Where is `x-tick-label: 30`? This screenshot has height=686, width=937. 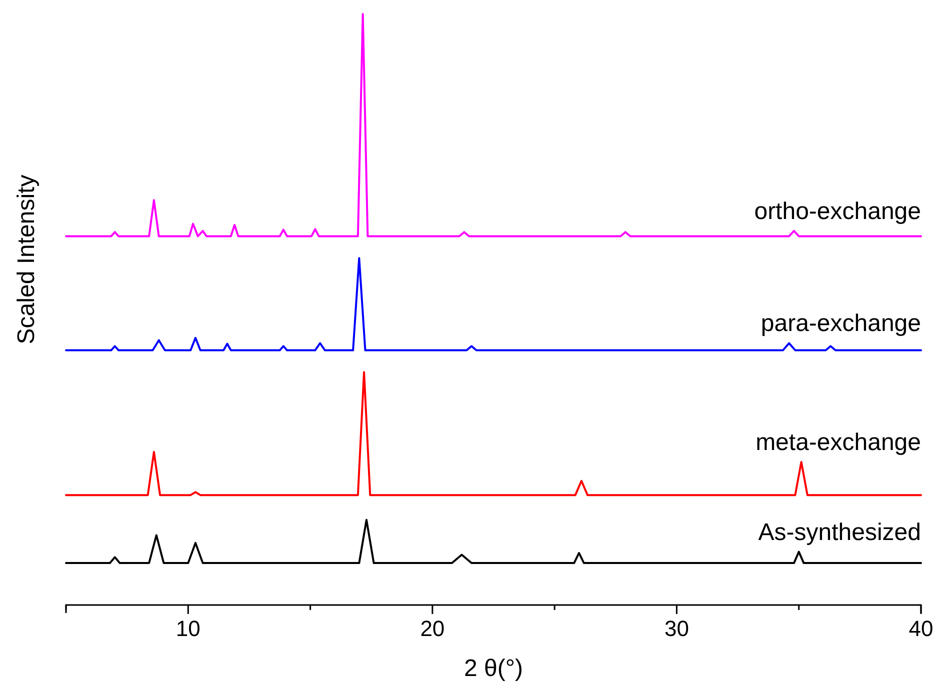 x-tick-label: 30 is located at coordinates (676, 628).